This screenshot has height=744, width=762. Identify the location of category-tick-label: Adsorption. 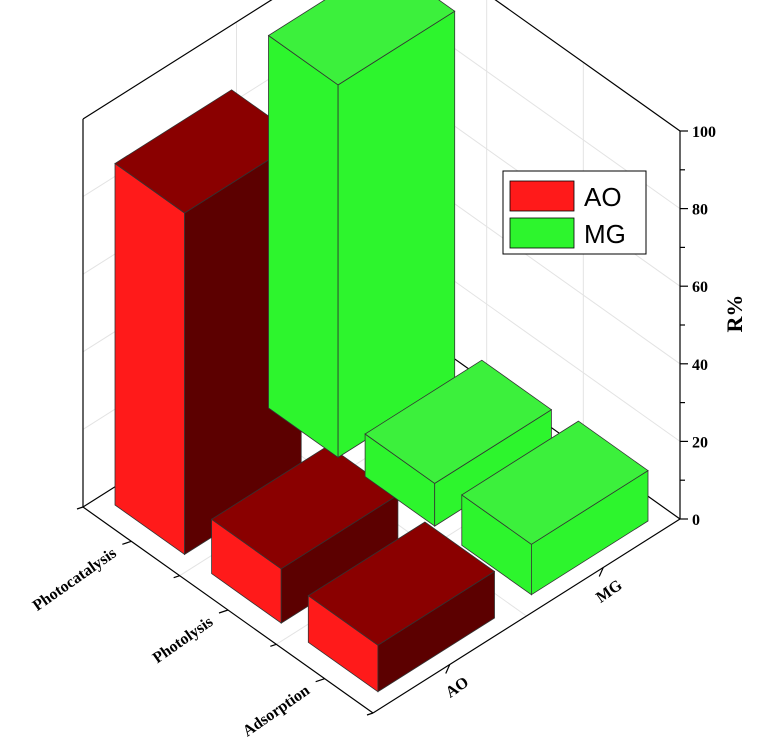
(276, 711).